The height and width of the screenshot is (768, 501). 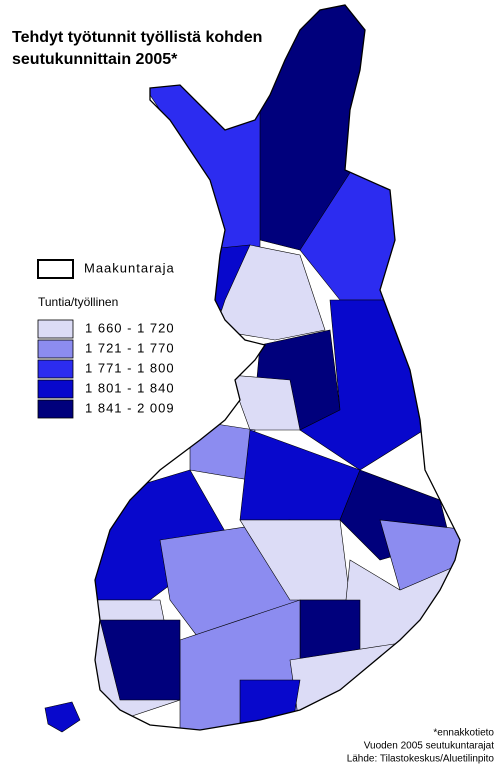 What do you see at coordinates (78, 302) in the screenshot?
I see `legend-title: Tuntia/työllinen` at bounding box center [78, 302].